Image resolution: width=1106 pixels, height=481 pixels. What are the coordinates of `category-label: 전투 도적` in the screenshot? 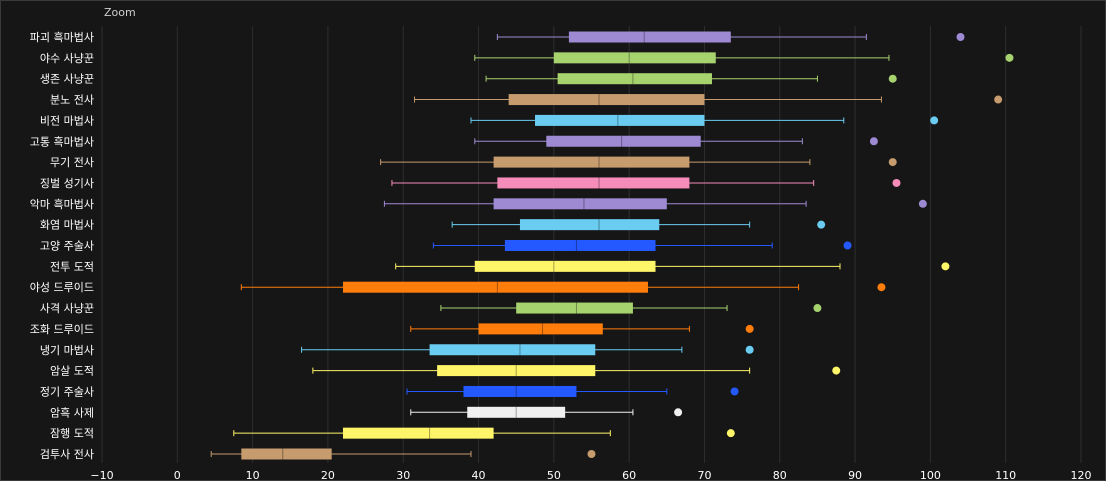 It's located at (72, 266).